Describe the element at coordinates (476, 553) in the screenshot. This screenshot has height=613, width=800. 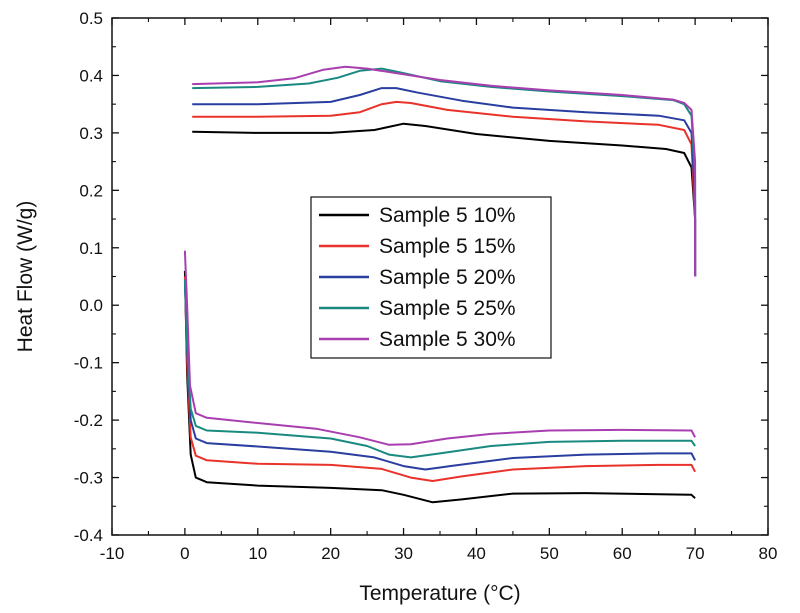
I see `x-tick-label: 40` at that location.